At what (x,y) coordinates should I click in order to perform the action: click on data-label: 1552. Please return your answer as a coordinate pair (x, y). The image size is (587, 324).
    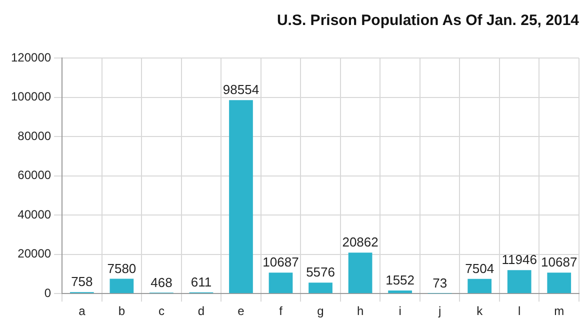
    Looking at the image, I should click on (400, 280).